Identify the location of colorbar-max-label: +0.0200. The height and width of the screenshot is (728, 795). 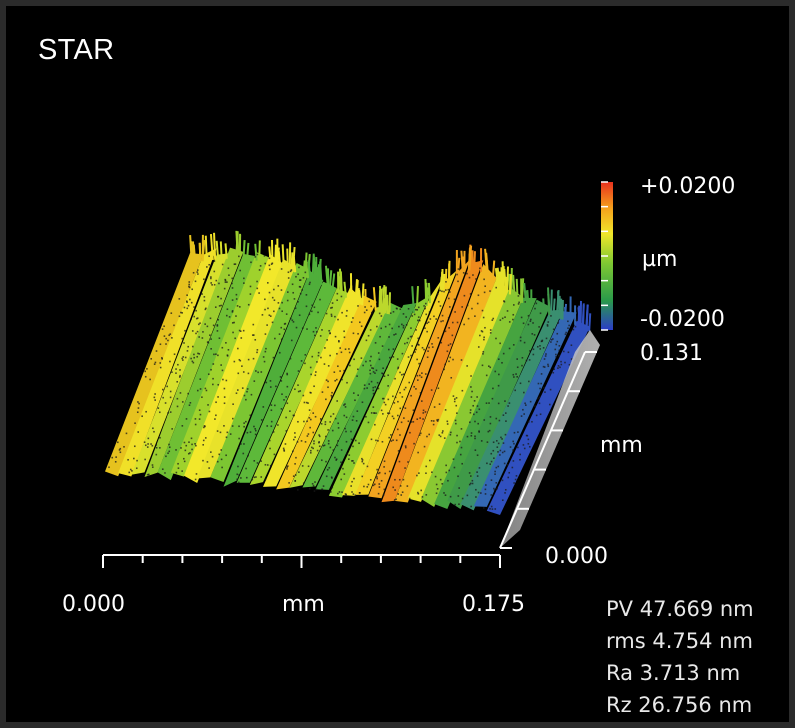
(687, 186).